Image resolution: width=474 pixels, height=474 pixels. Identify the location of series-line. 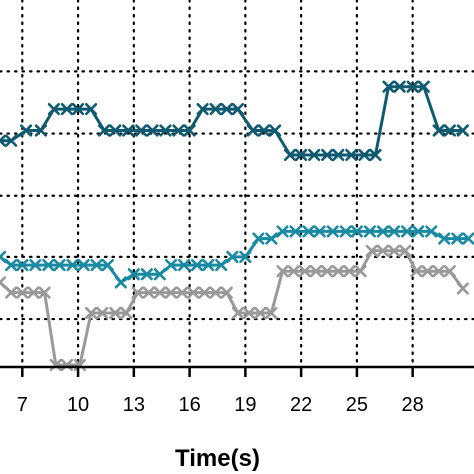
(231, 121).